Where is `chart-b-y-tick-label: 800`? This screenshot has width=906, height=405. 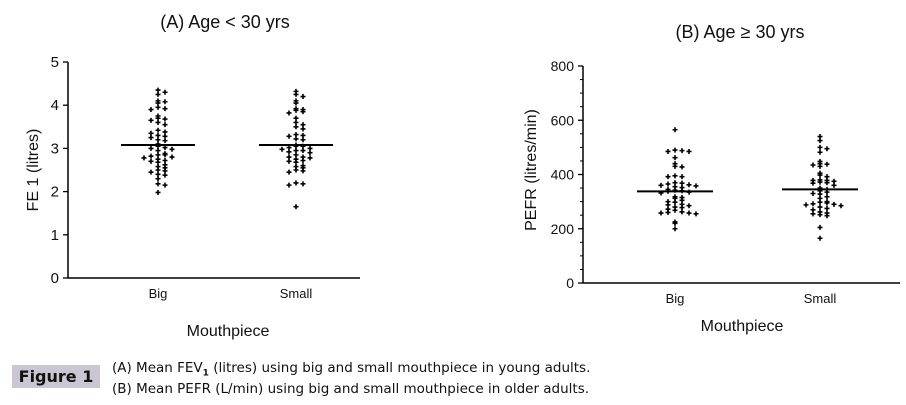 chart-b-y-tick-label: 800 is located at coordinates (563, 66).